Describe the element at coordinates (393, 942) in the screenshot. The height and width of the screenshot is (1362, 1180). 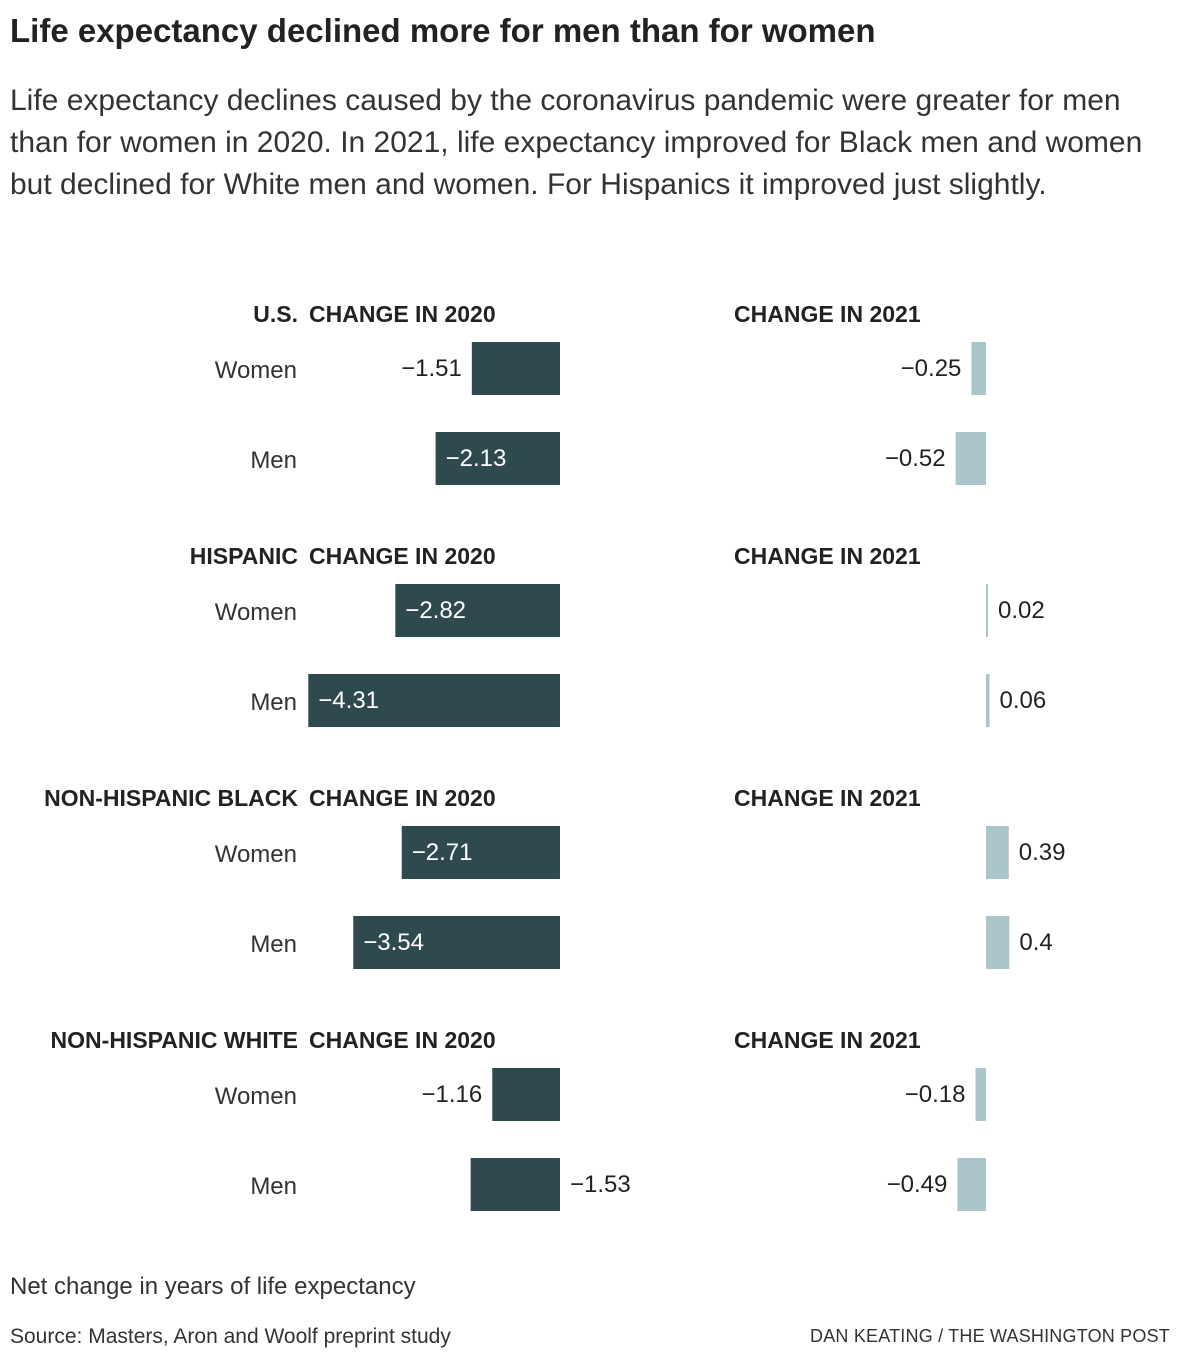
I see `data-label-2020: −3.54` at that location.